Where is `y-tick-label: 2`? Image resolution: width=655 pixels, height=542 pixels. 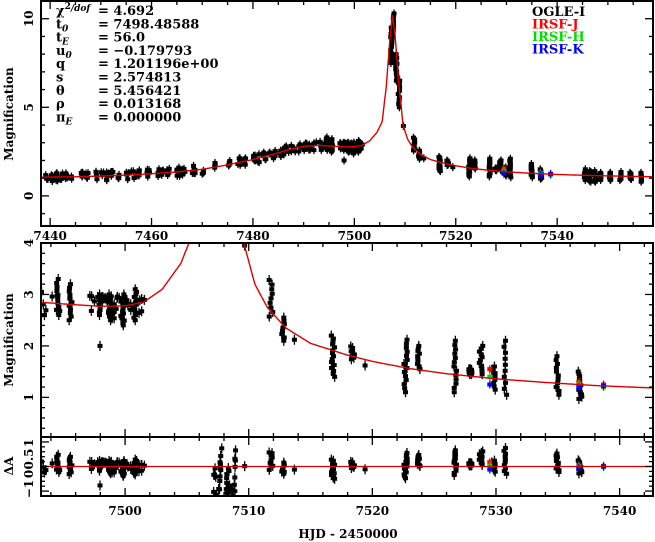 y-tick-label: 2 is located at coordinates (29, 346).